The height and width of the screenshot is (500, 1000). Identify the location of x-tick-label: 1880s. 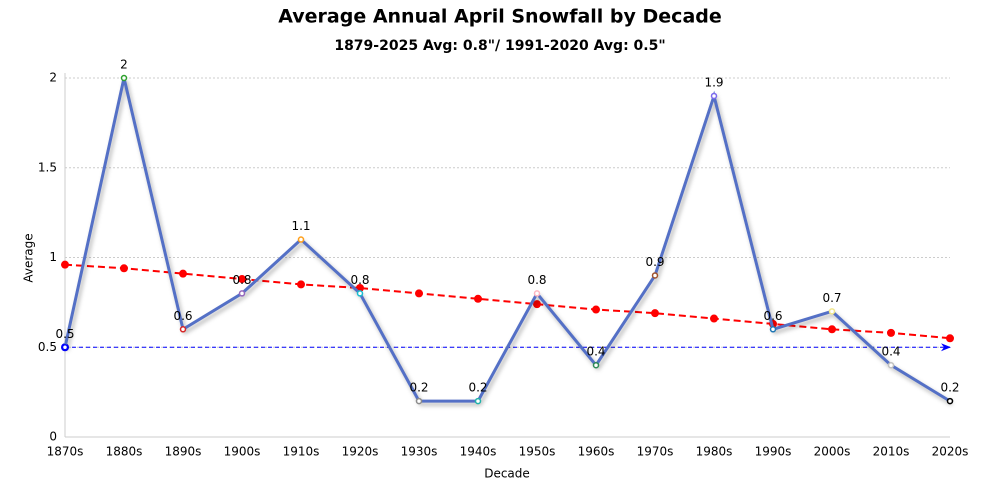
(124, 452).